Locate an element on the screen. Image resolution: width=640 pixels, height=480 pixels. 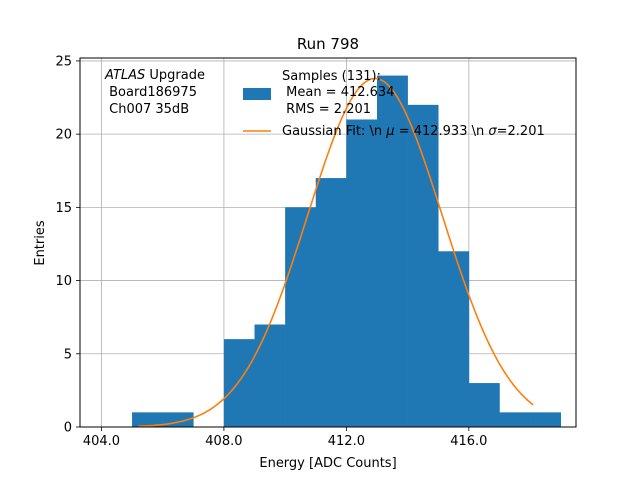
y-tick-label: 10 is located at coordinates (63, 281).